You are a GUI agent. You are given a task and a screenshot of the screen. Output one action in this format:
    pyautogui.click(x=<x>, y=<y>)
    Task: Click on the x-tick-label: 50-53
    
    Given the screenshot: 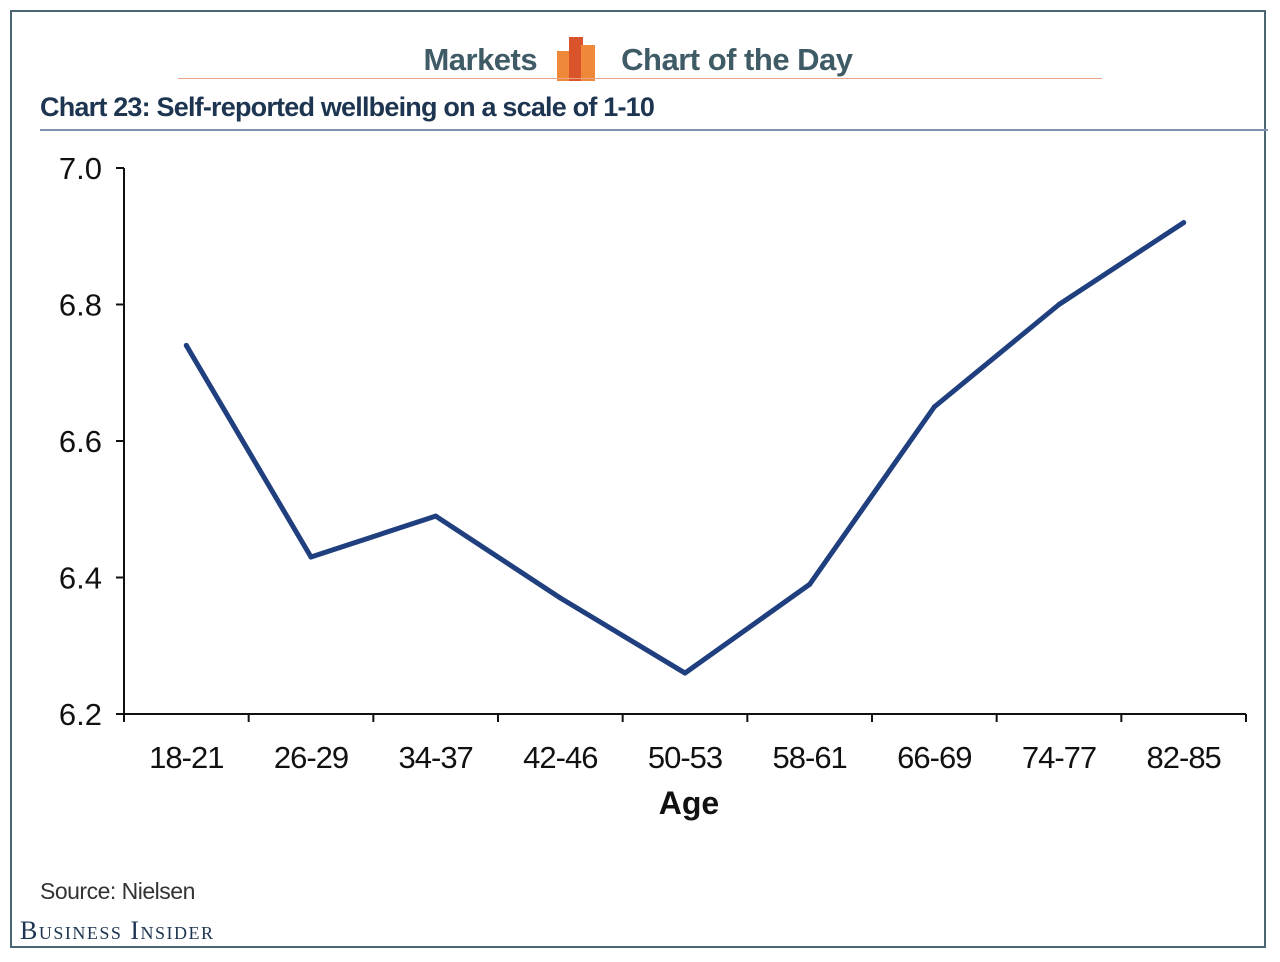 What is the action you would take?
    pyautogui.click(x=685, y=757)
    